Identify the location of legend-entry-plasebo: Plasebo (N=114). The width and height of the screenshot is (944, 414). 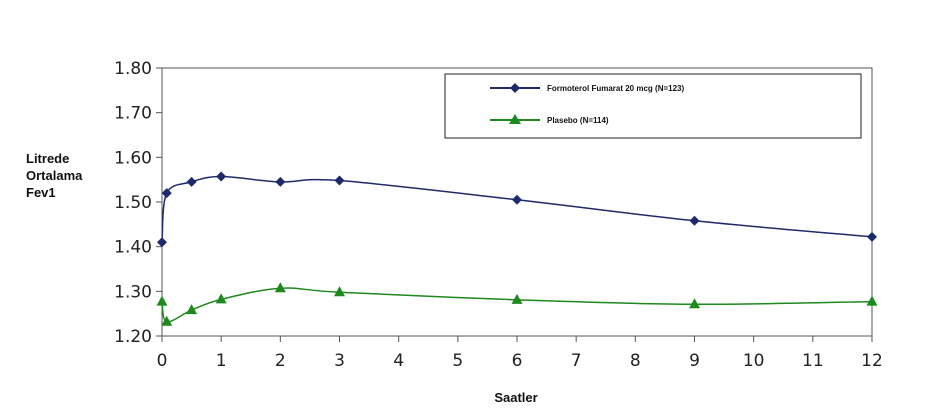
(549, 119).